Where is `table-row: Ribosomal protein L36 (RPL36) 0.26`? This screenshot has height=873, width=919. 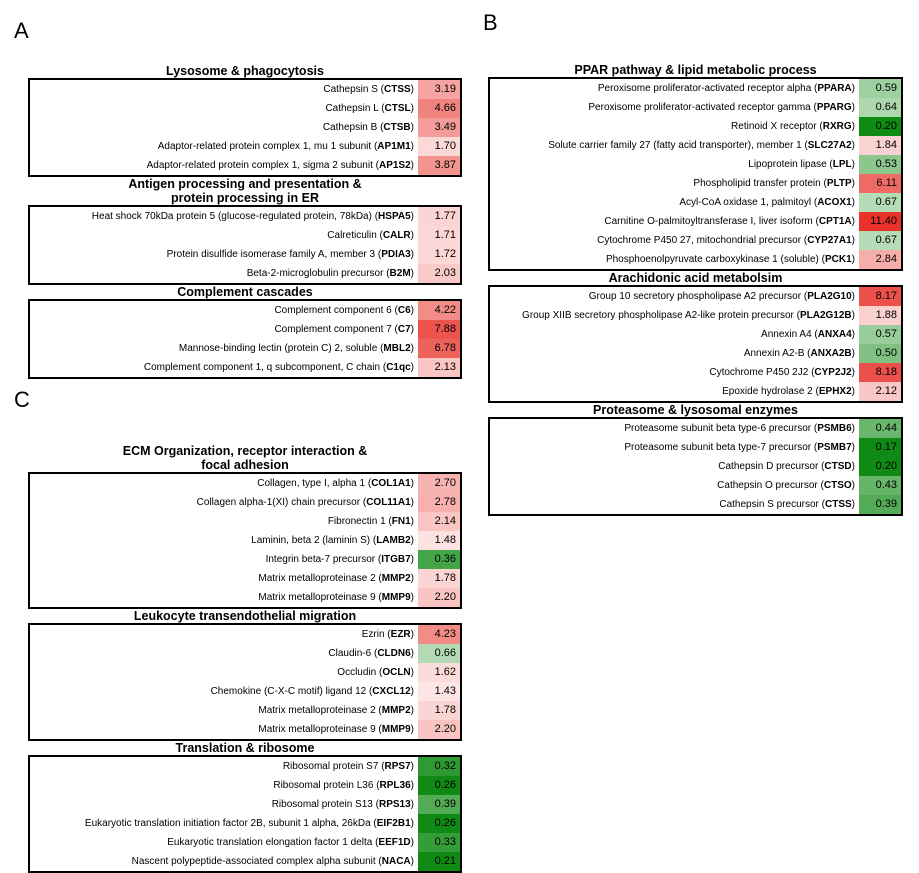
table-row: Ribosomal protein L36 (RPL36) 0.26 is located at coordinates (245, 785).